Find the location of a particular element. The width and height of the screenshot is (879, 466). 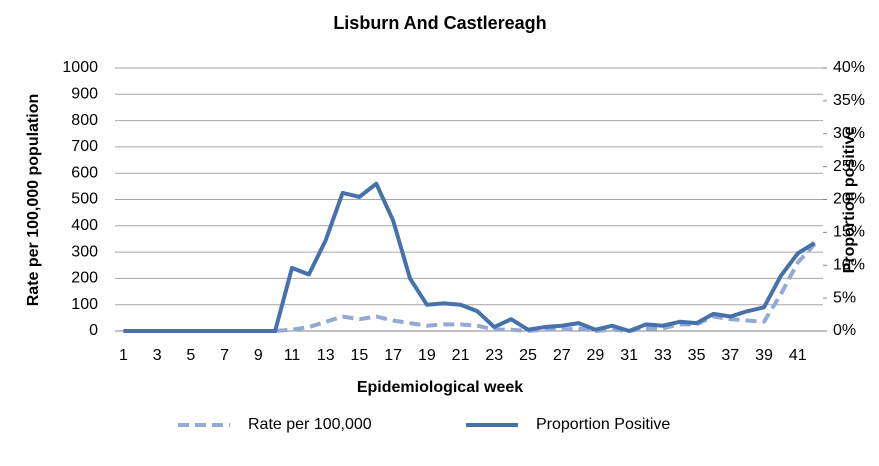

x-tick-label: 27 is located at coordinates (562, 355).